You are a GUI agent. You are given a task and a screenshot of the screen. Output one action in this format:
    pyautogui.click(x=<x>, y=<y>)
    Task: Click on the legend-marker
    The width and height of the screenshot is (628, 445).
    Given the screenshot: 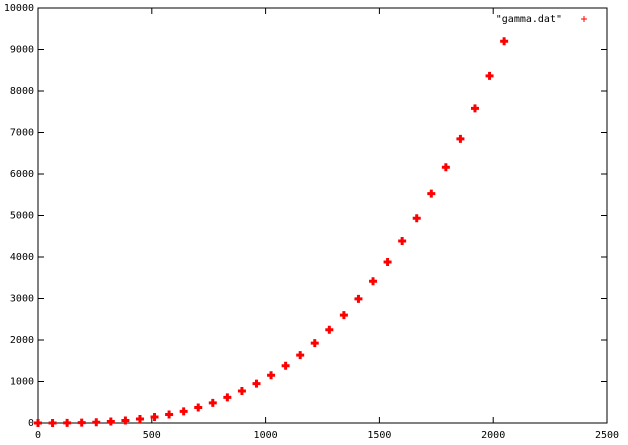 What is the action you would take?
    pyautogui.click(x=584, y=19)
    